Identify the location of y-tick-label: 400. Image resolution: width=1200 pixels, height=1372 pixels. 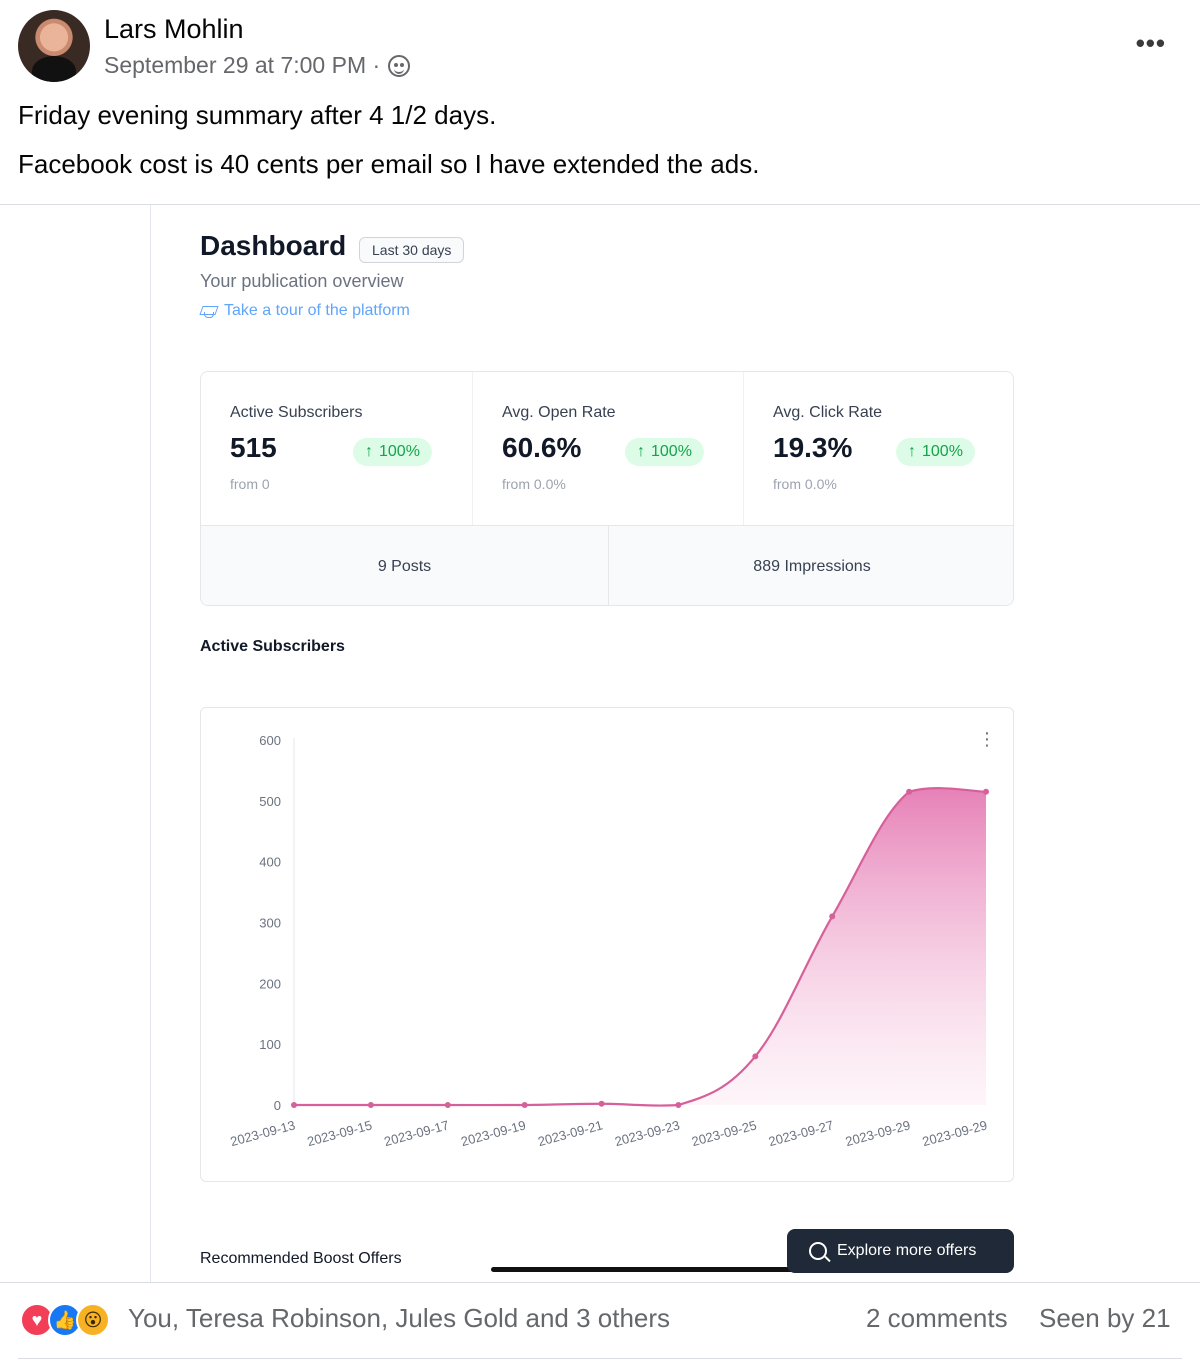
(270, 862).